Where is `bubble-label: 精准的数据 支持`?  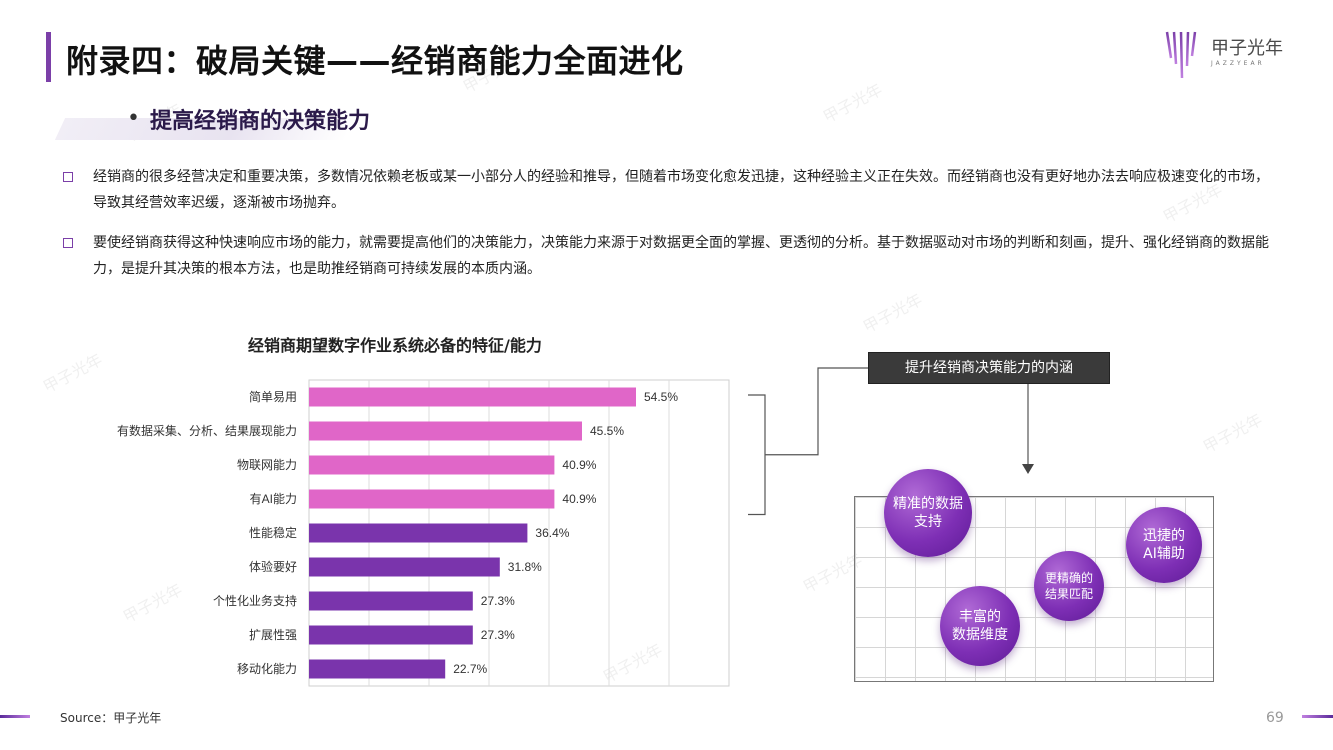
bubble-label: 精准的数据 支持 is located at coordinates (928, 513).